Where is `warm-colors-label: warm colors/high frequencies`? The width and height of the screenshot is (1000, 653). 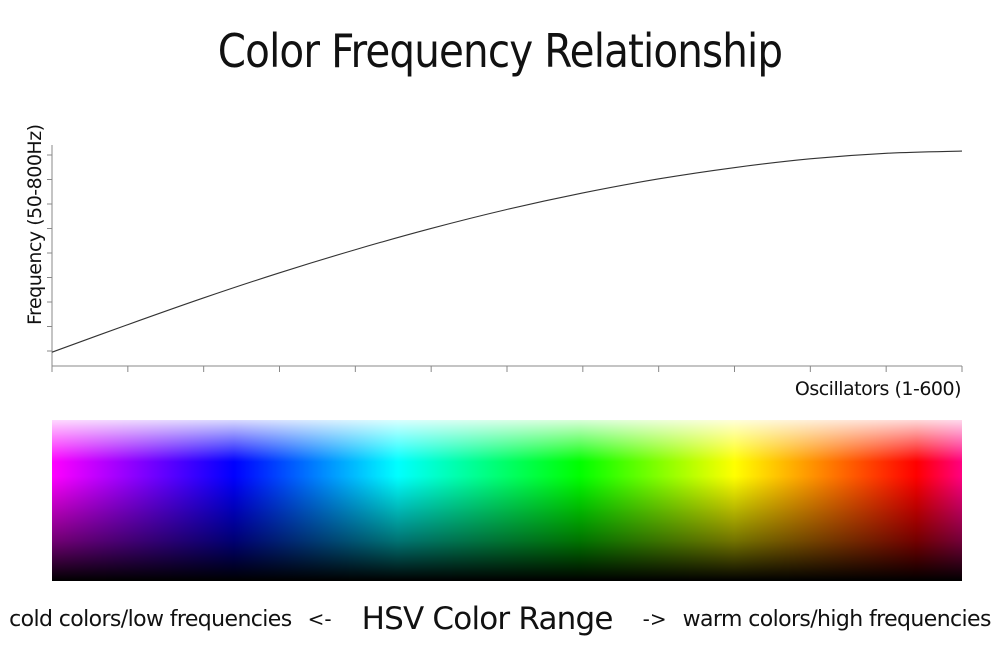 warm-colors-label: warm colors/high frequencies is located at coordinates (837, 619).